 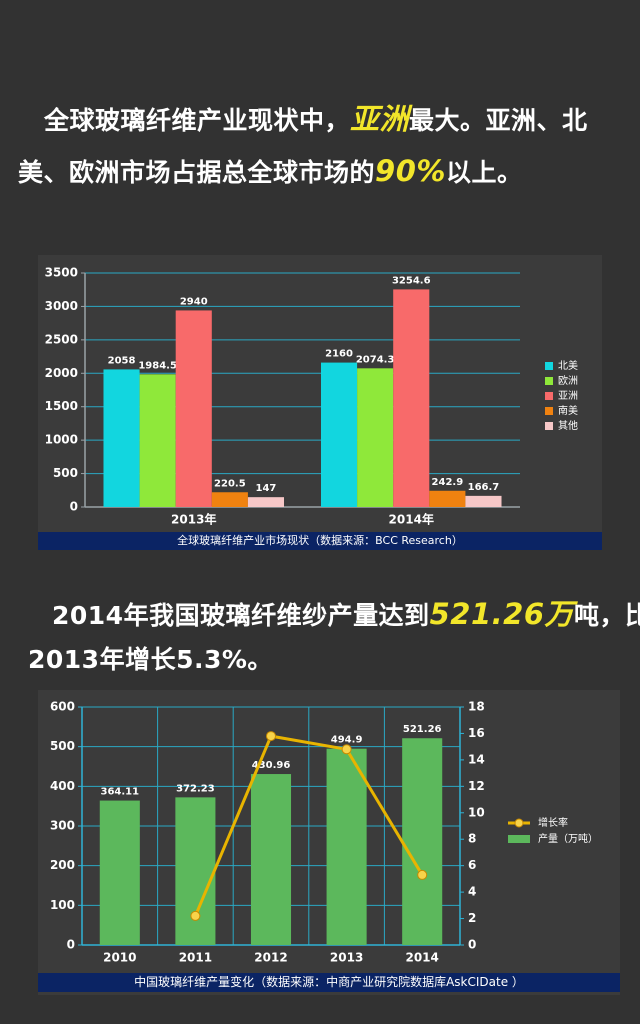 What do you see at coordinates (347, 740) in the screenshot?
I see `data-label: 494.9` at bounding box center [347, 740].